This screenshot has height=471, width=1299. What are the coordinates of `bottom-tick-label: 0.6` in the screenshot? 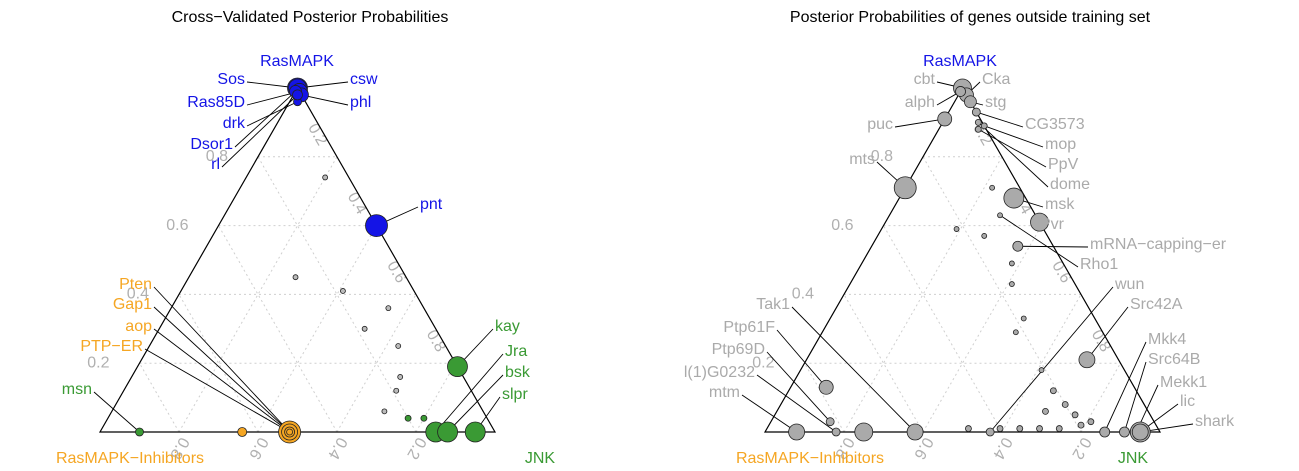 It's located at (258, 448).